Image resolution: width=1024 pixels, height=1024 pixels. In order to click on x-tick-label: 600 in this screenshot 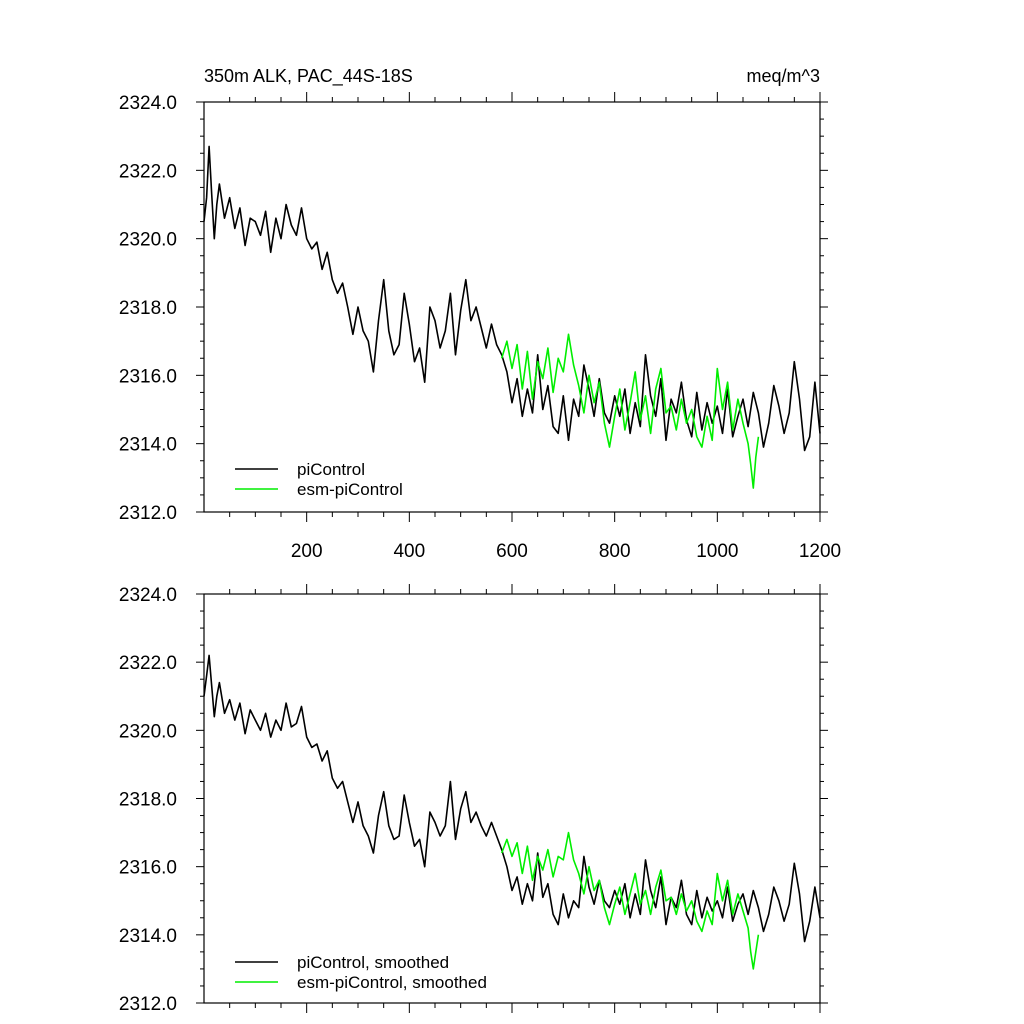, I will do `click(512, 551)`.